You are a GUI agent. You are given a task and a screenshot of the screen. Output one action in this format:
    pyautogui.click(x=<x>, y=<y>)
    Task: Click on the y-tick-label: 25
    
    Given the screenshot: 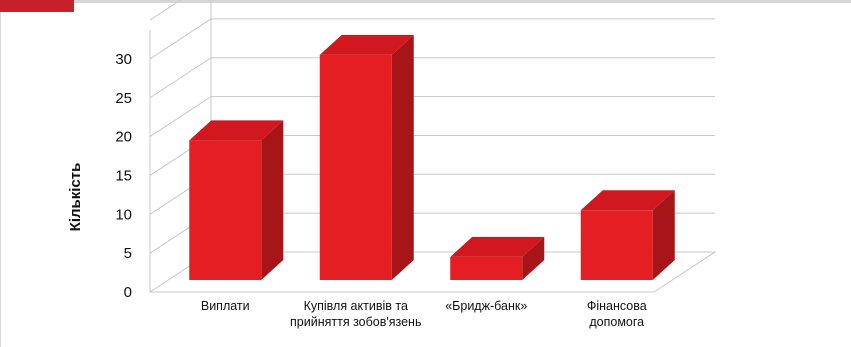 What is the action you would take?
    pyautogui.click(x=123, y=98)
    